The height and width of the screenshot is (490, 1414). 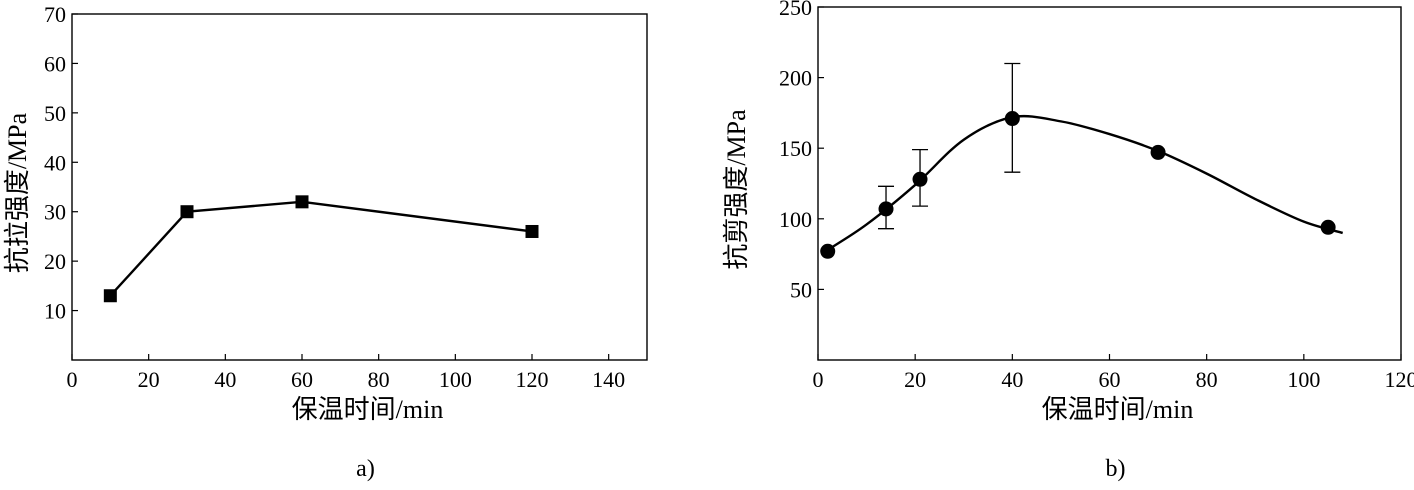 I want to click on y-tick-label: 30, so click(x=55, y=212).